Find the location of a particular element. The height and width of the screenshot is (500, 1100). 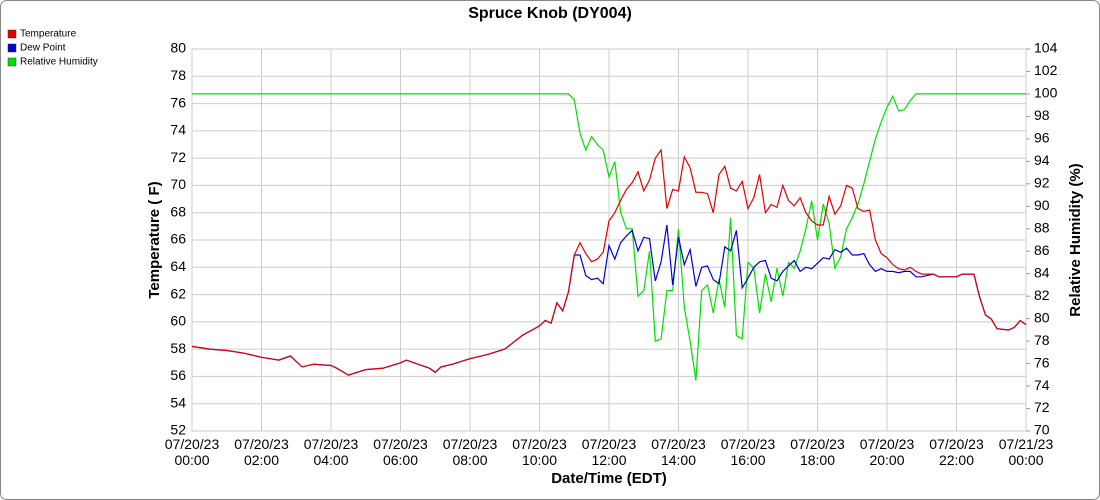

legend-label: Relative Humidity is located at coordinates (59, 62).